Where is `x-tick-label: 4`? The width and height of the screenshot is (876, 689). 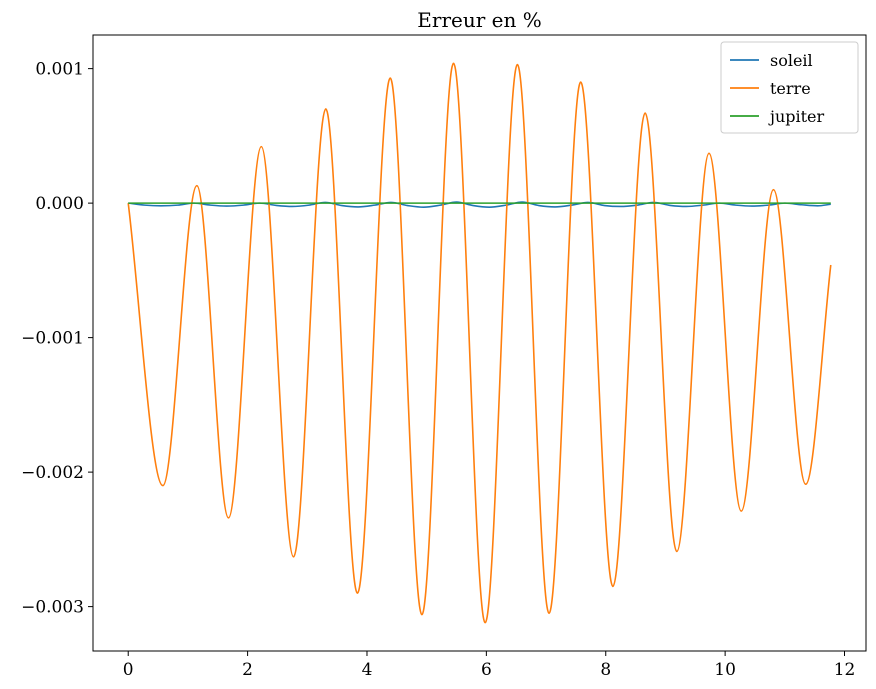
x-tick-label: 4 is located at coordinates (367, 670).